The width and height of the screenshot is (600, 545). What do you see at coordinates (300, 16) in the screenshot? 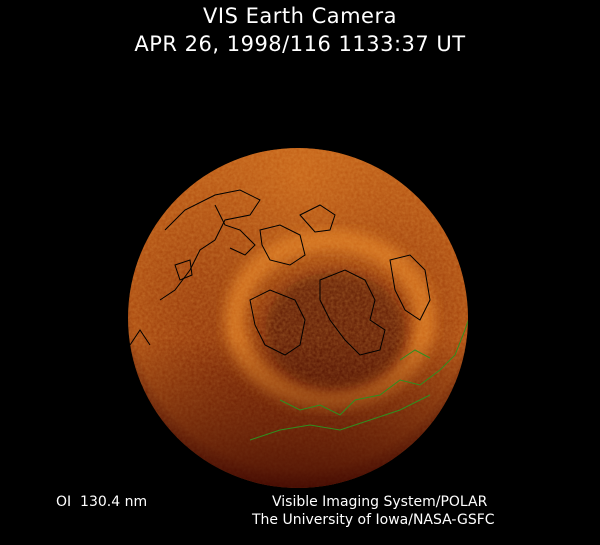
I see `image-title: VIS Earth Camera` at bounding box center [300, 16].